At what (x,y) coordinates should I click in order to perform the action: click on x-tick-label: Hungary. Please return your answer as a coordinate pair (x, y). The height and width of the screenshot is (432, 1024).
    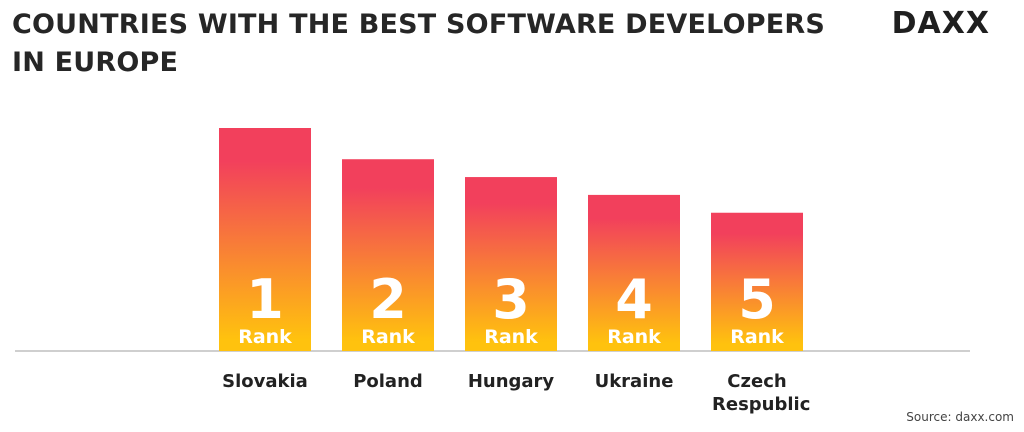
    Looking at the image, I should click on (511, 381).